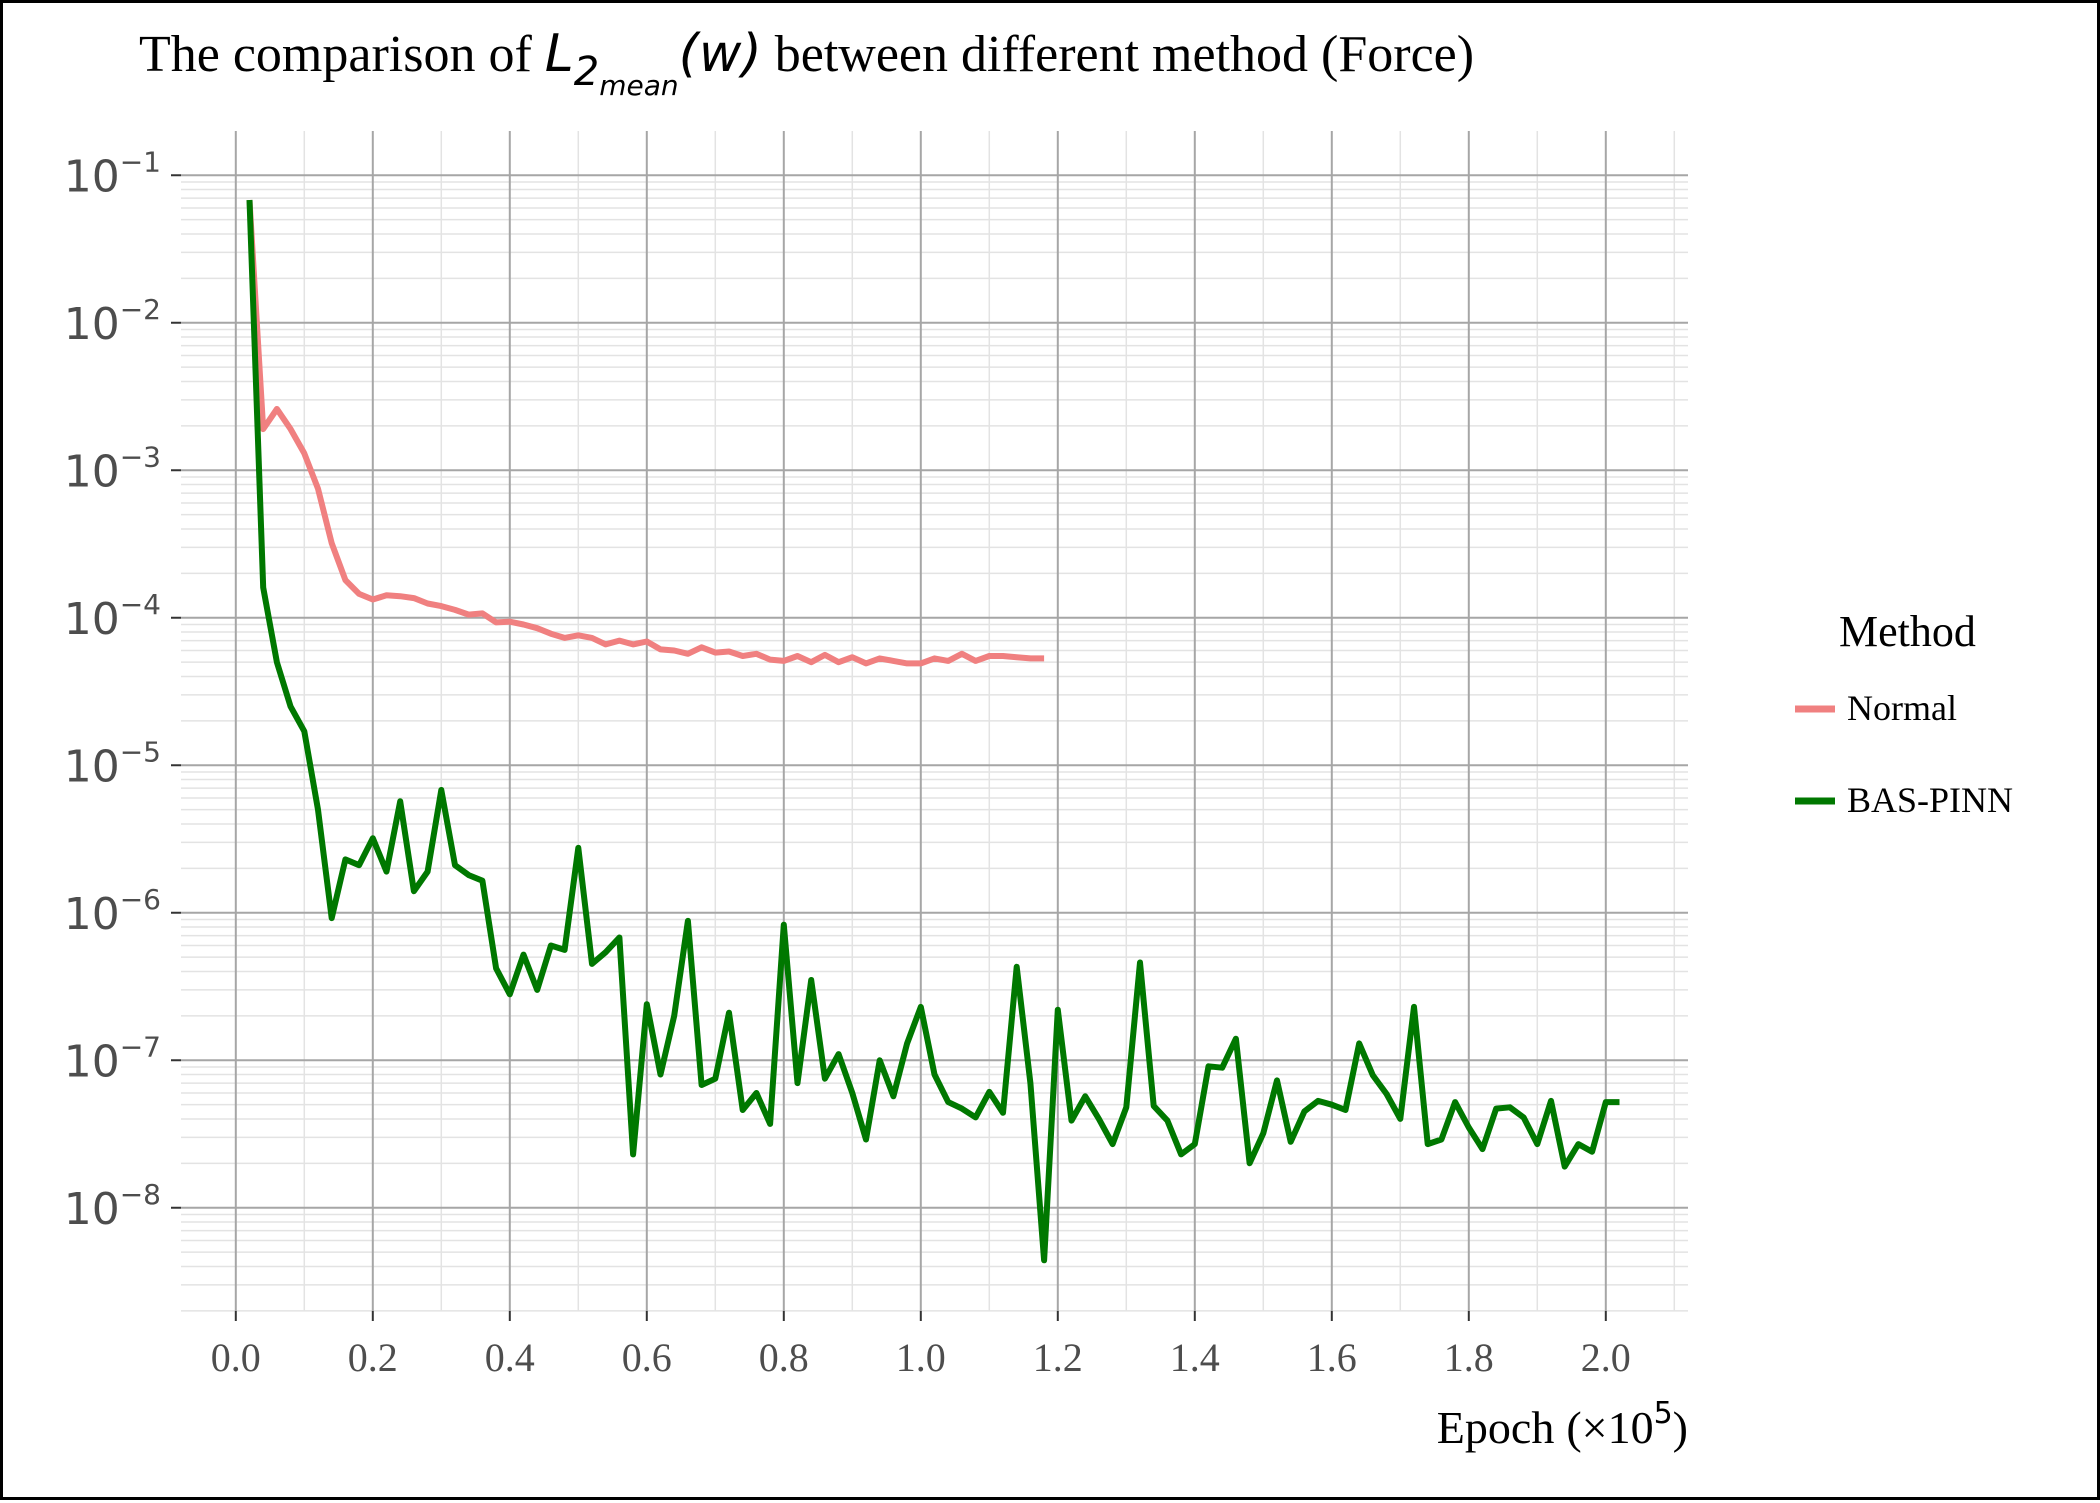  I want to click on x-tick-label: 2.0, so click(1606, 1357).